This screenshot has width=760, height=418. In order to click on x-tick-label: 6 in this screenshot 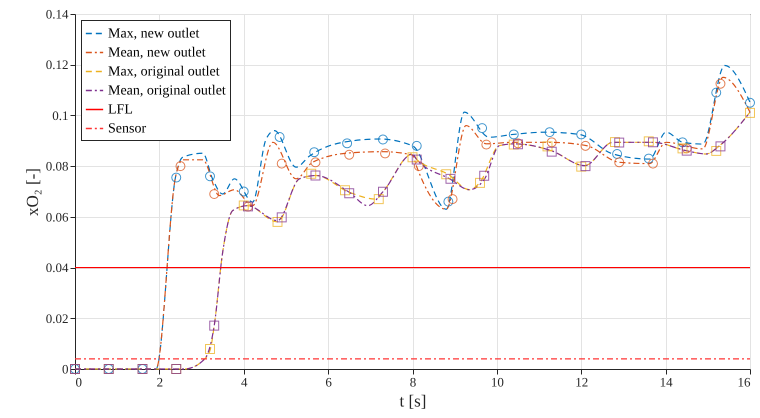, I will do `click(328, 382)`.